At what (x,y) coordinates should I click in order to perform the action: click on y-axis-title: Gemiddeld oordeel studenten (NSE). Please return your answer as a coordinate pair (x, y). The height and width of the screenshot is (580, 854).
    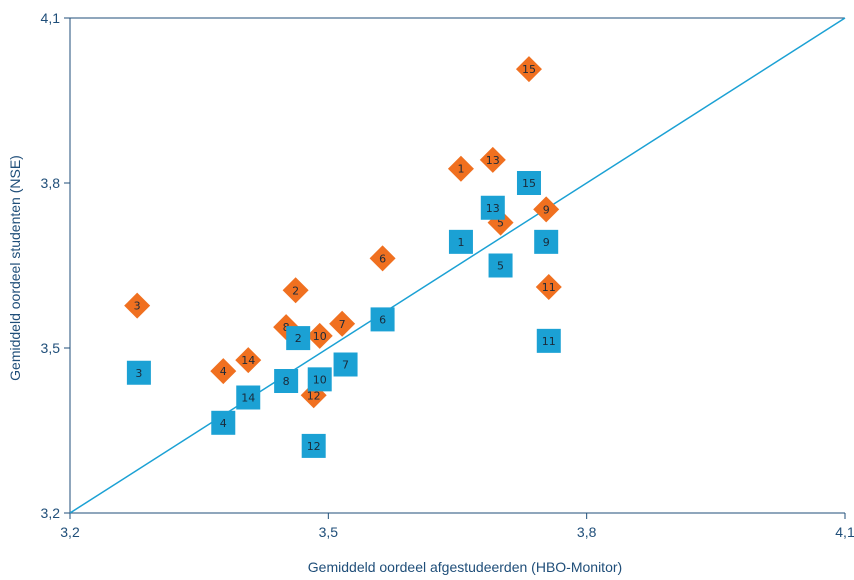
    Looking at the image, I should click on (15, 268).